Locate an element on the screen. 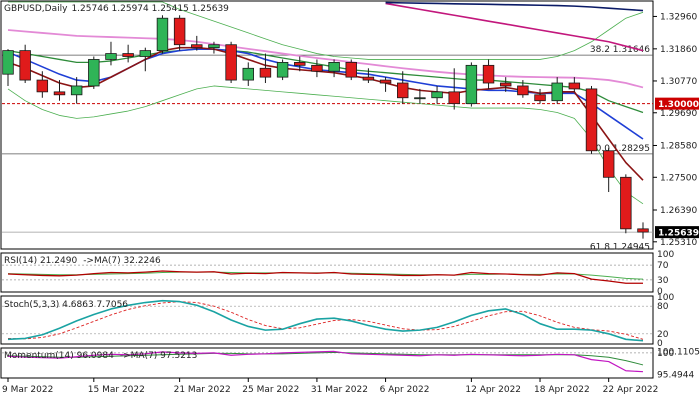  level-box-bg is located at coordinates (677, 103).